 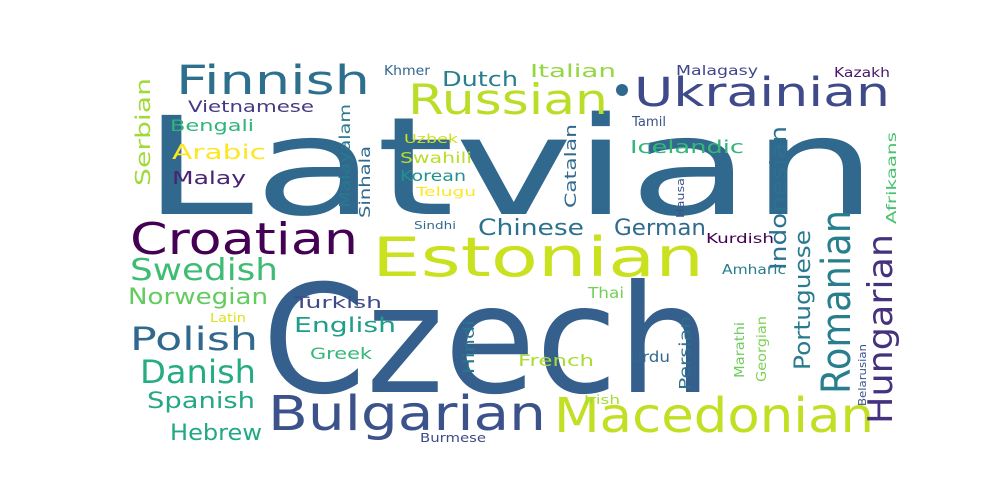 I want to click on word-chinese: Chinese, so click(x=531, y=228).